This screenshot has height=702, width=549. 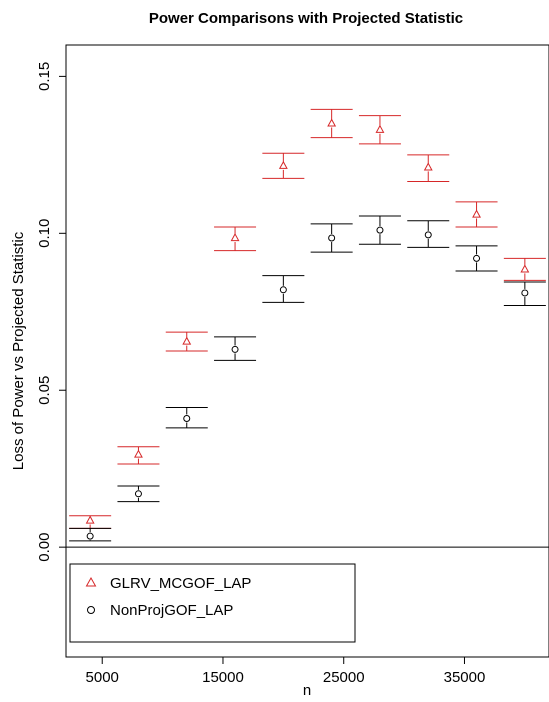 I want to click on x-axis: 5000 15000 25000 35000, so click(x=286, y=671).